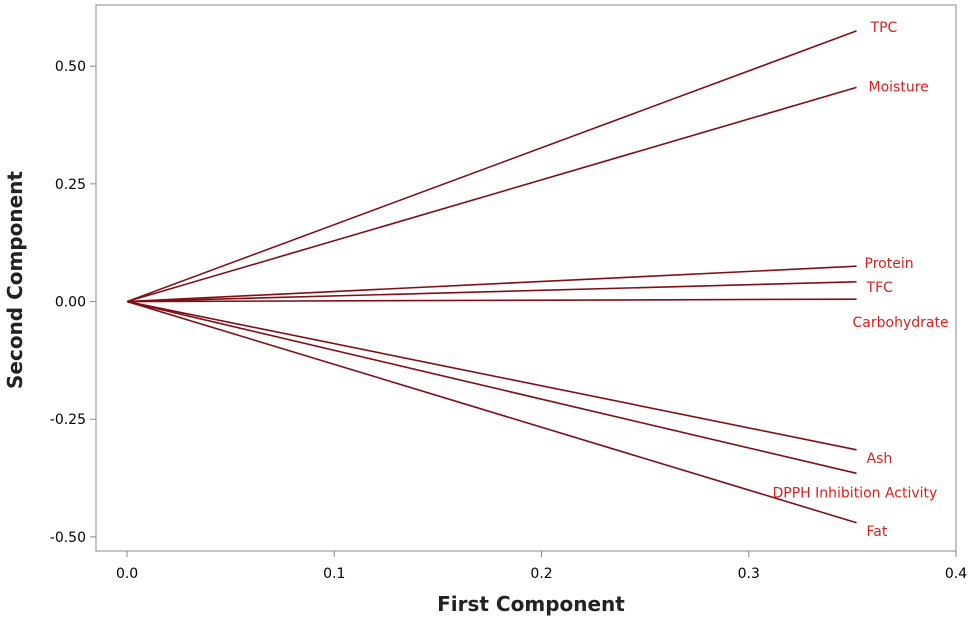 The height and width of the screenshot is (621, 972). I want to click on y-tick-label: 0.25, so click(70, 185).